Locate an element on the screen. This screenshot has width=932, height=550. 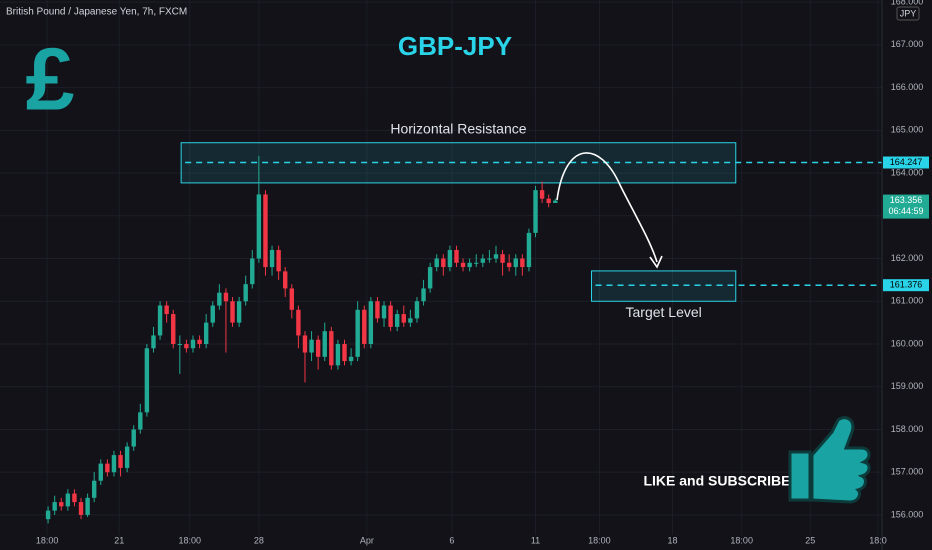
zone-label: Horizontal Resistance is located at coordinates (458, 128).